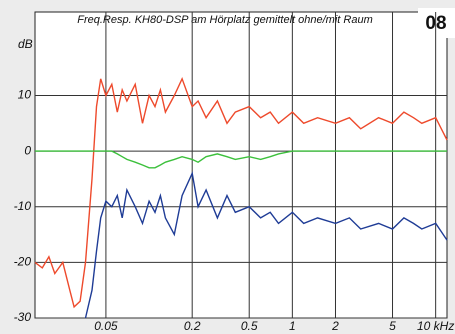 This screenshot has width=455, height=334. What do you see at coordinates (25, 44) in the screenshot?
I see `y-axis-label: dB` at bounding box center [25, 44].